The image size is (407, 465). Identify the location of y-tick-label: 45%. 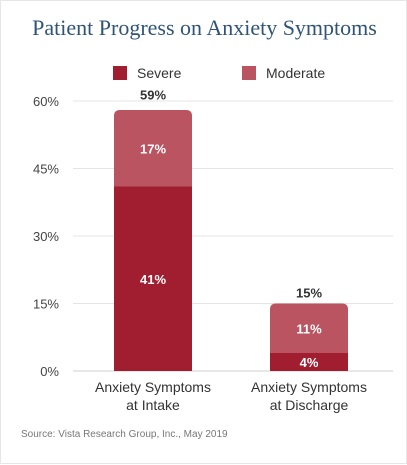
(46, 169).